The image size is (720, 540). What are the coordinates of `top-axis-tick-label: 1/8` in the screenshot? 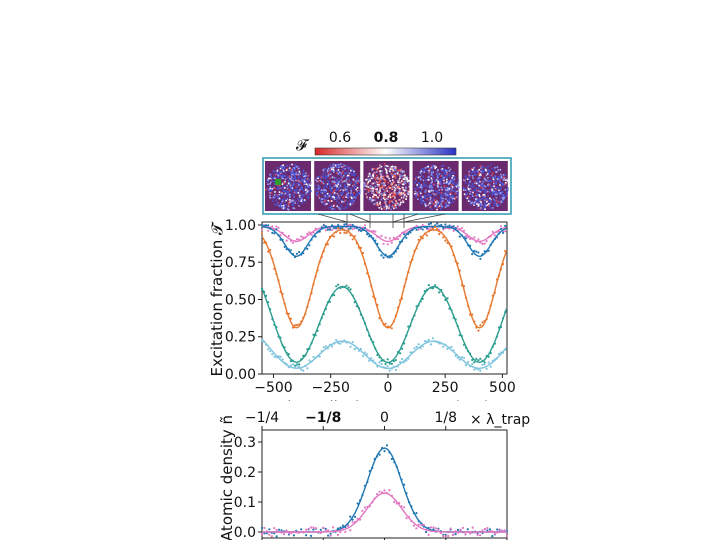 It's located at (445, 418).